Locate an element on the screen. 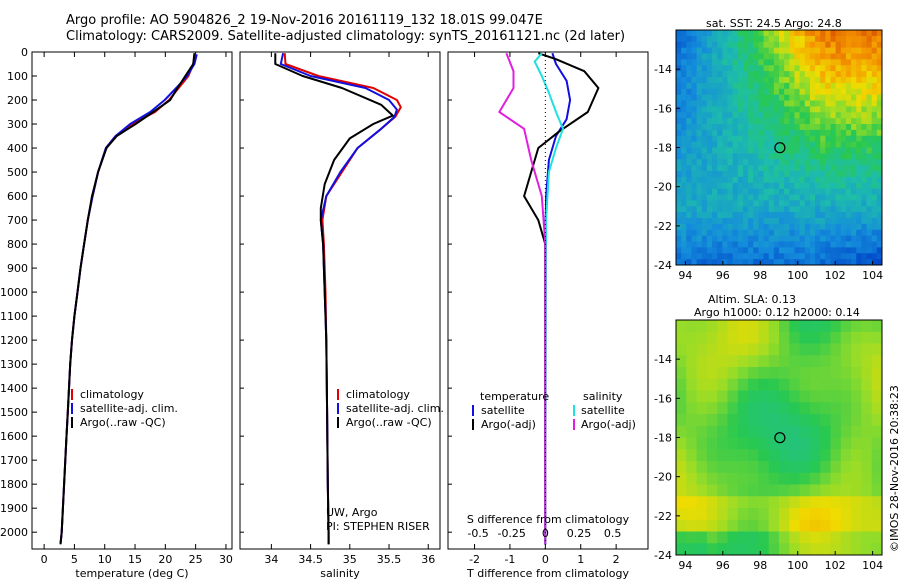 The image size is (900, 580). difference-profile-xtick-label: 0 is located at coordinates (545, 559).